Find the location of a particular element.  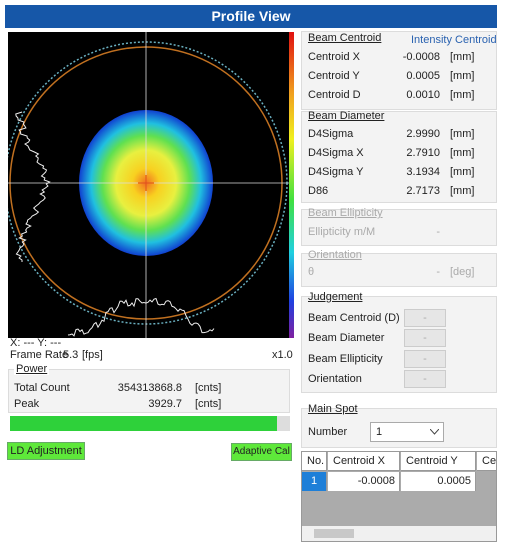

power-title: Power is located at coordinates (32, 369).